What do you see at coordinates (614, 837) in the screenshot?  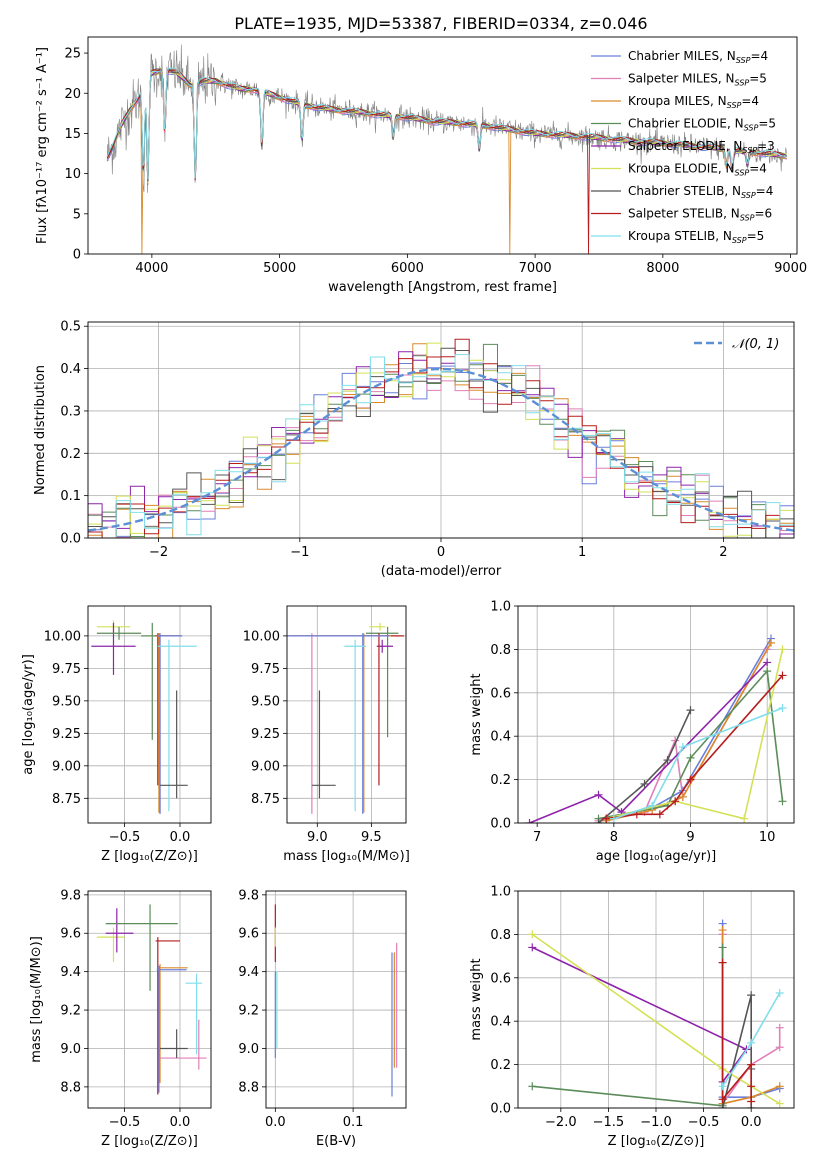 I see `x-tick-label: 8` at bounding box center [614, 837].